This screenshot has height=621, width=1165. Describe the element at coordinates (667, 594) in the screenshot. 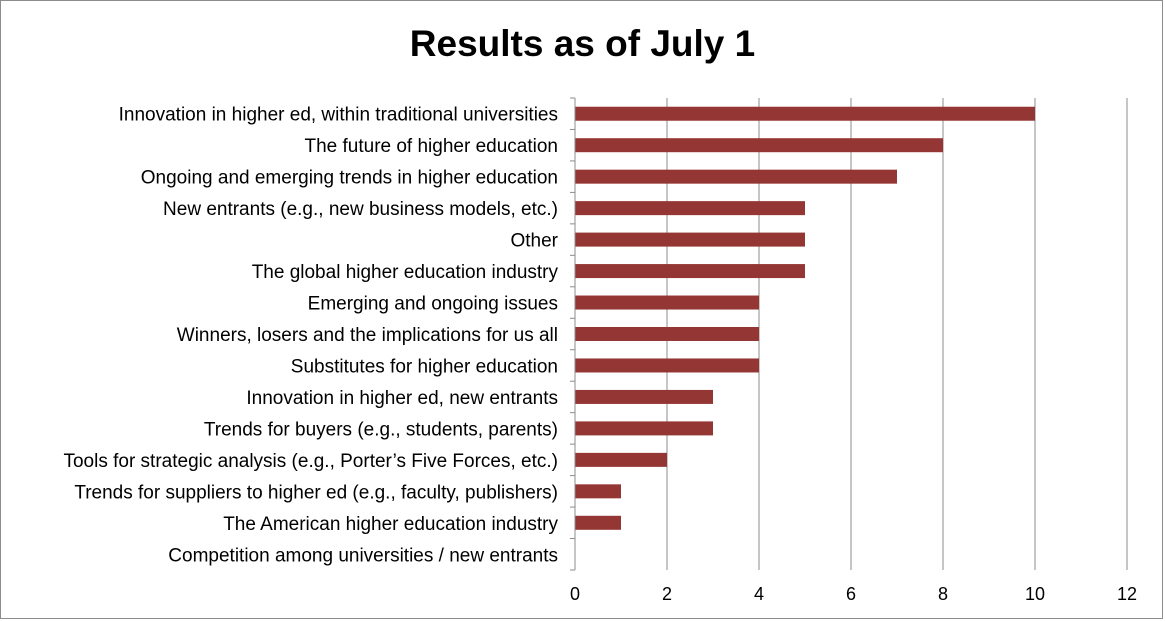

I see `x-tick-label: 2` at that location.